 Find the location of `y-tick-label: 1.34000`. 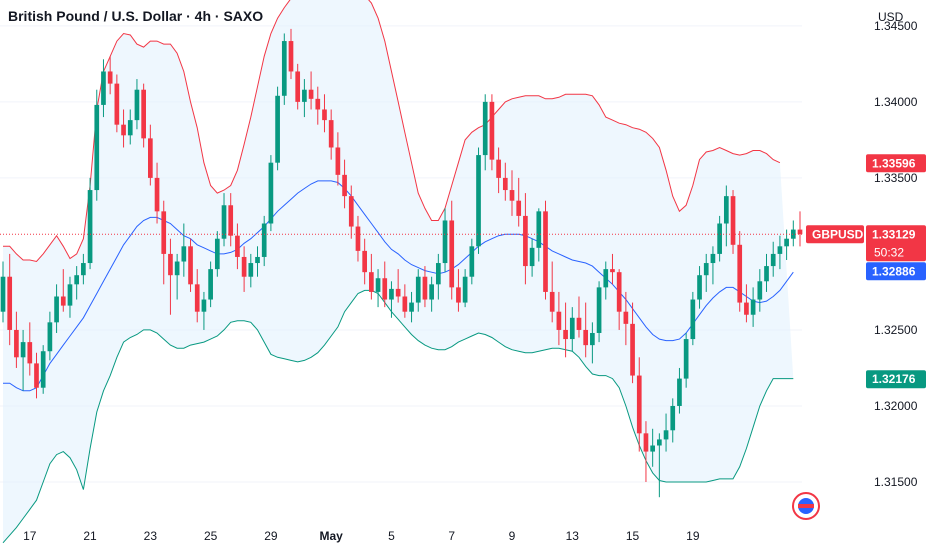

y-tick-label: 1.34000 is located at coordinates (896, 102).